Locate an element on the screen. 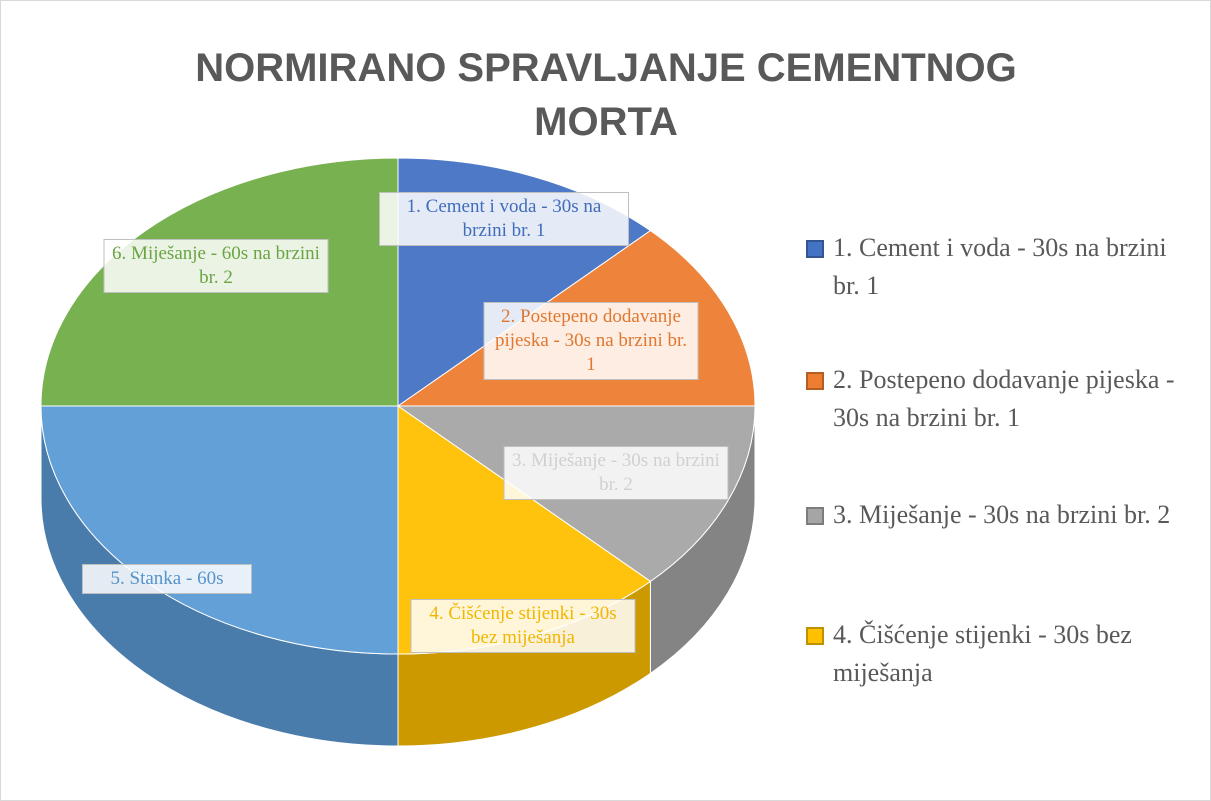 This screenshot has width=1211, height=801. legend-entry: 4. Čišćenje stijenki - 30s bez miješanja is located at coordinates (1001, 654).